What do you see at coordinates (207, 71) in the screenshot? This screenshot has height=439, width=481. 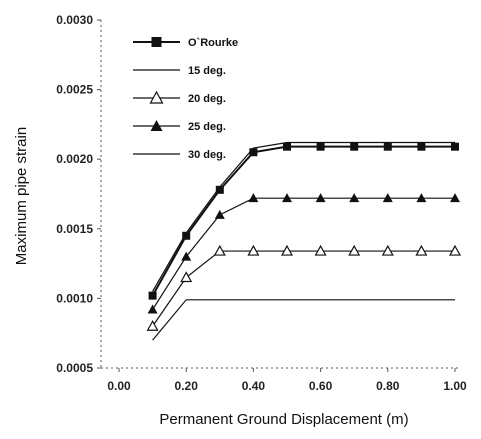 I see `legend-label: 15 deg.` at bounding box center [207, 71].